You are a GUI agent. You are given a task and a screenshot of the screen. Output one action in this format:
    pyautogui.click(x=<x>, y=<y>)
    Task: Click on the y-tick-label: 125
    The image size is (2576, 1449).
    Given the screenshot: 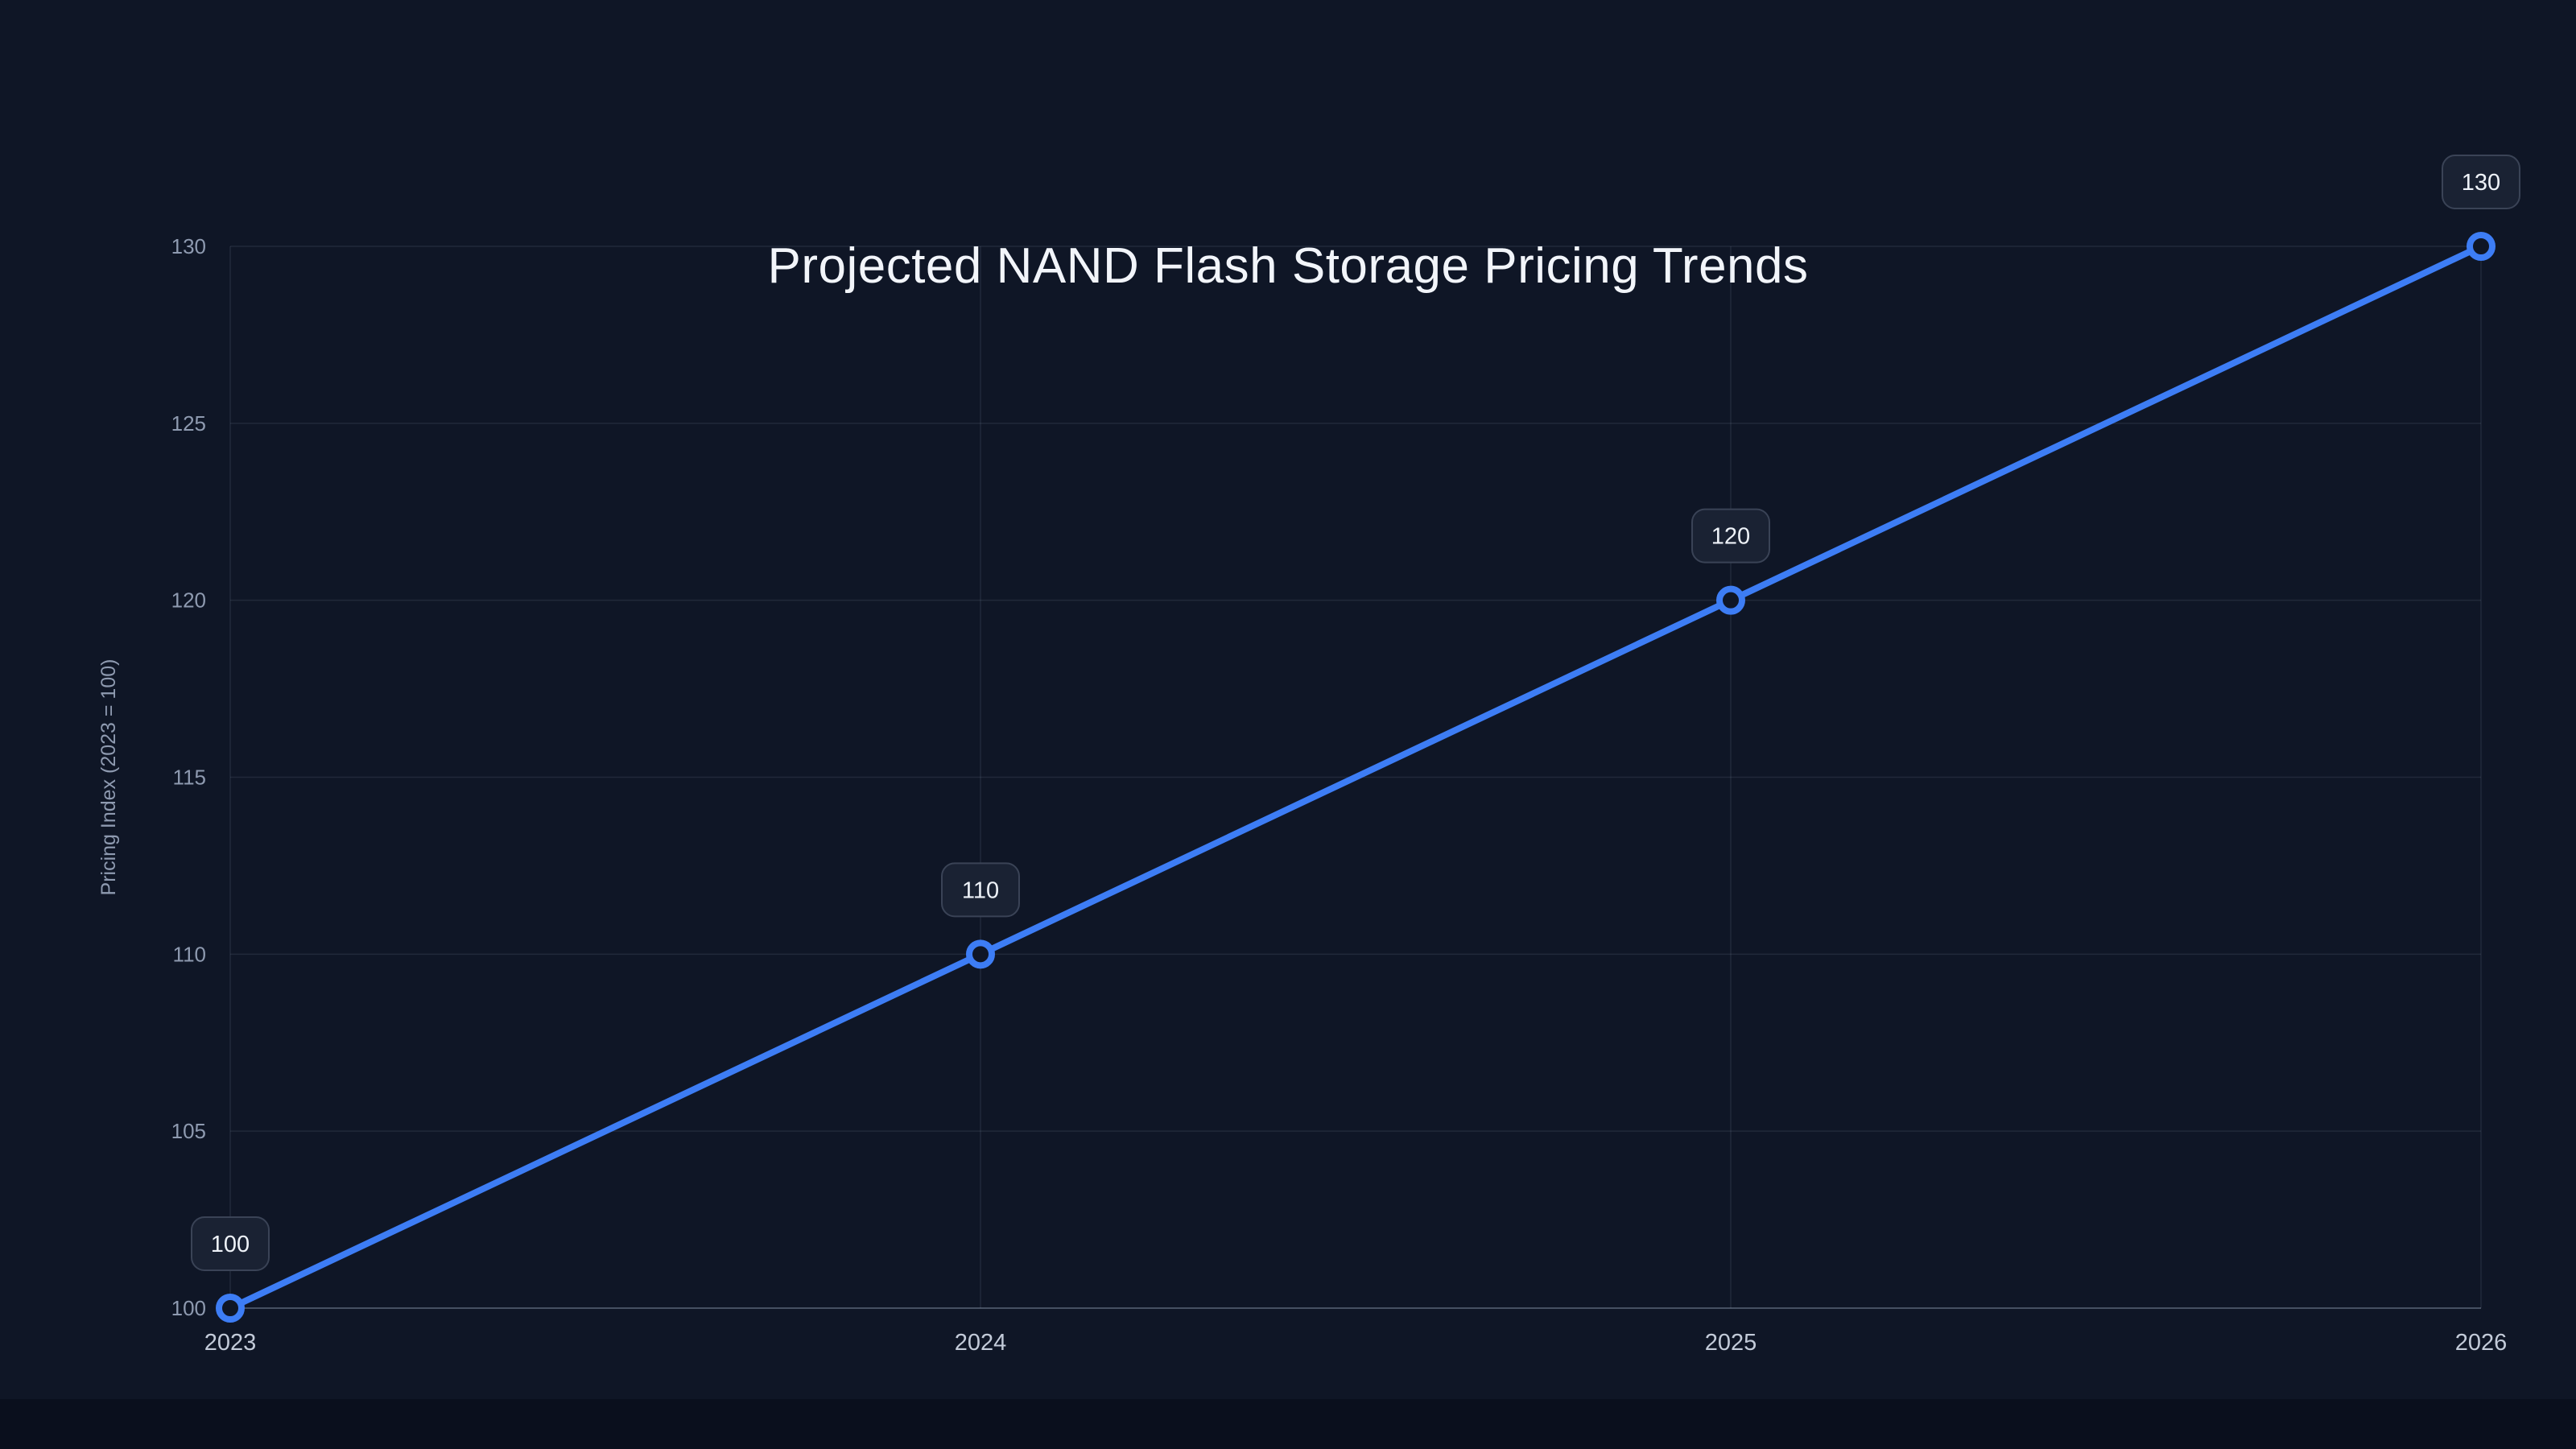 What is the action you would take?
    pyautogui.click(x=188, y=423)
    